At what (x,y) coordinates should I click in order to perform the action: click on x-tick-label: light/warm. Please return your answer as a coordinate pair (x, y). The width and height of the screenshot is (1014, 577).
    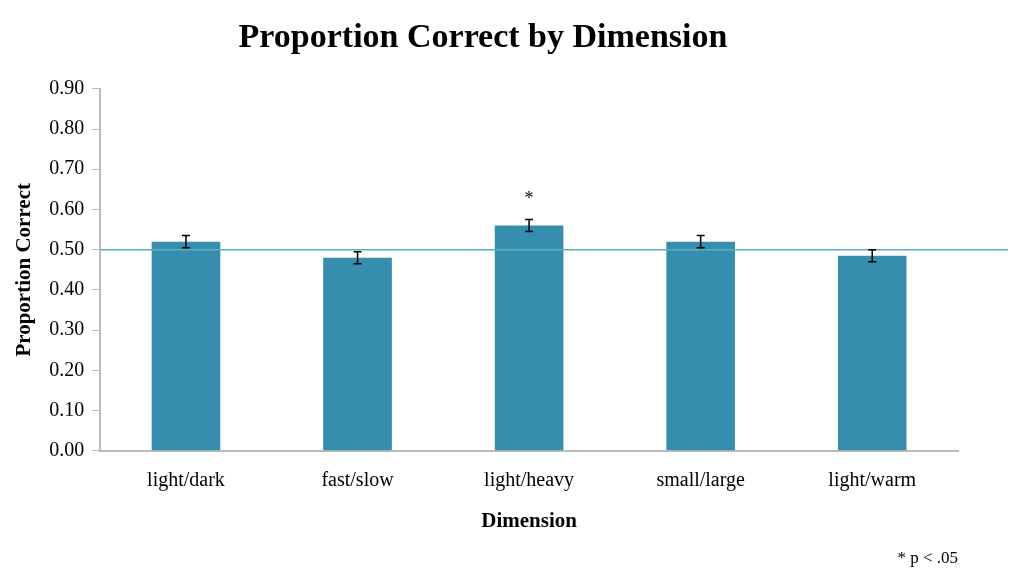
    Looking at the image, I should click on (872, 480).